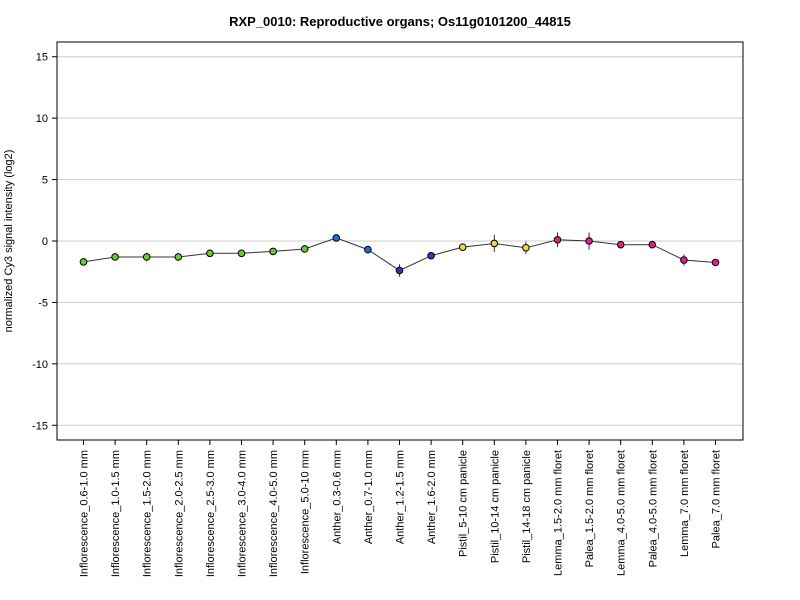 The image size is (800, 600). What do you see at coordinates (527, 506) in the screenshot?
I see `x-tick-label: Pistil_14-18 cm panicle` at bounding box center [527, 506].